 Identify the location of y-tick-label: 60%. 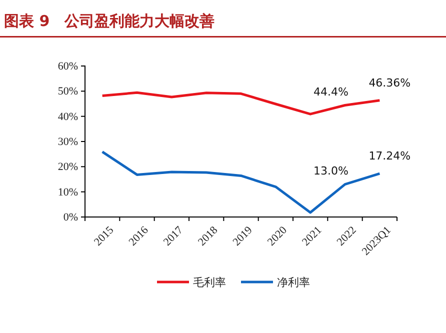
(68, 66).